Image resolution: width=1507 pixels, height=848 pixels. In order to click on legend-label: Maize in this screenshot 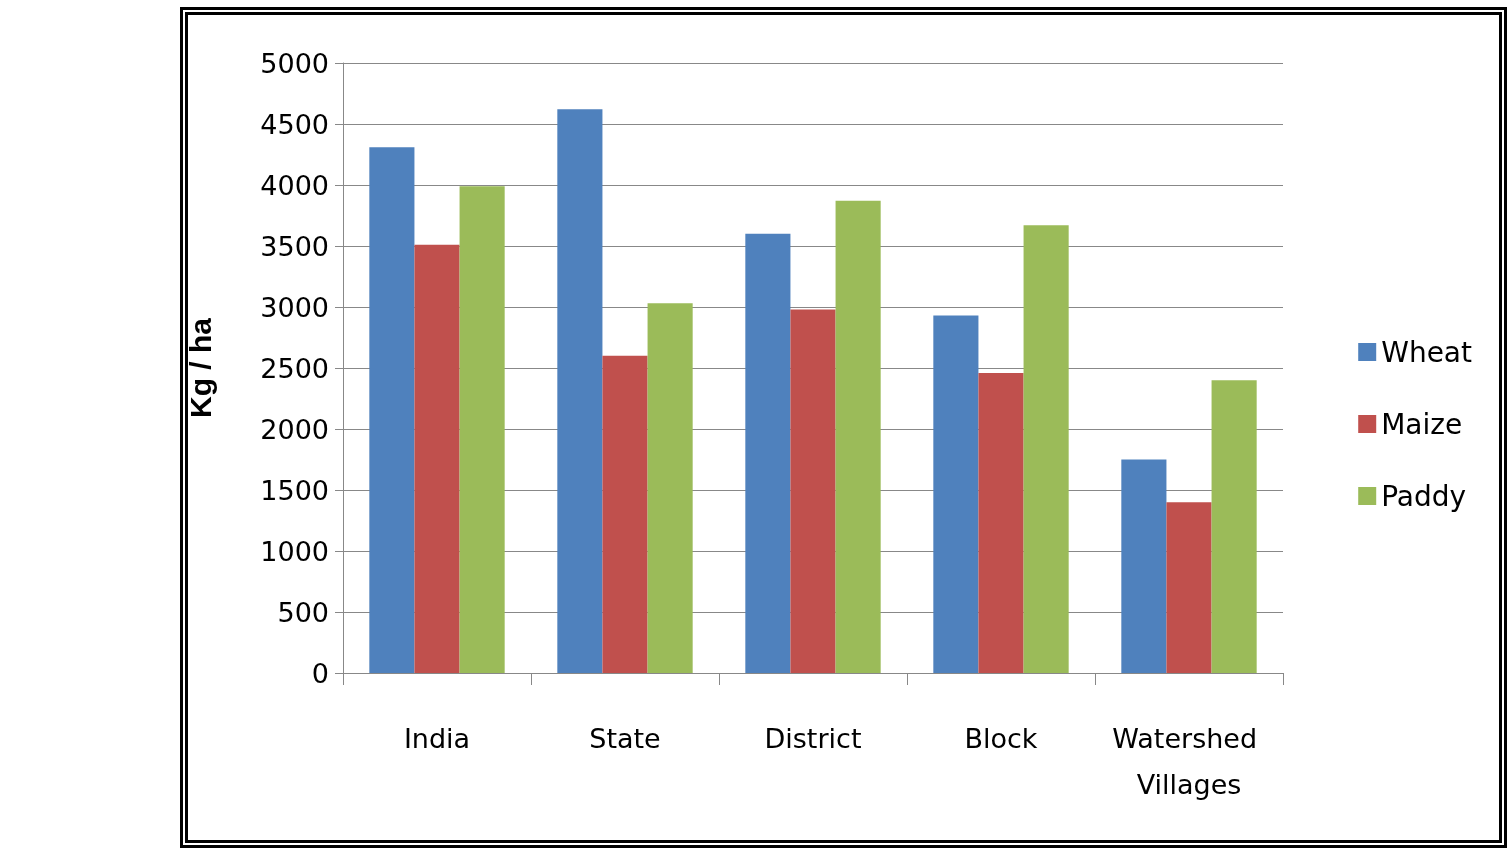, I will do `click(1422, 424)`.